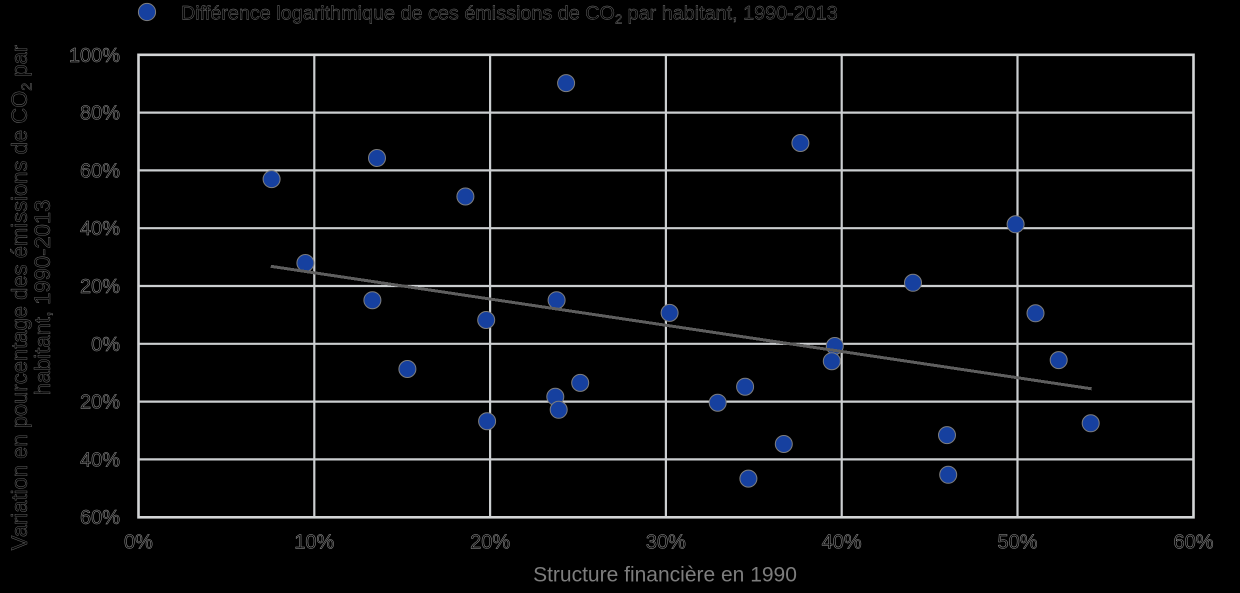 Image resolution: width=1240 pixels, height=593 pixels. What do you see at coordinates (100, 114) in the screenshot?
I see `svg-text: 80%` at bounding box center [100, 114].